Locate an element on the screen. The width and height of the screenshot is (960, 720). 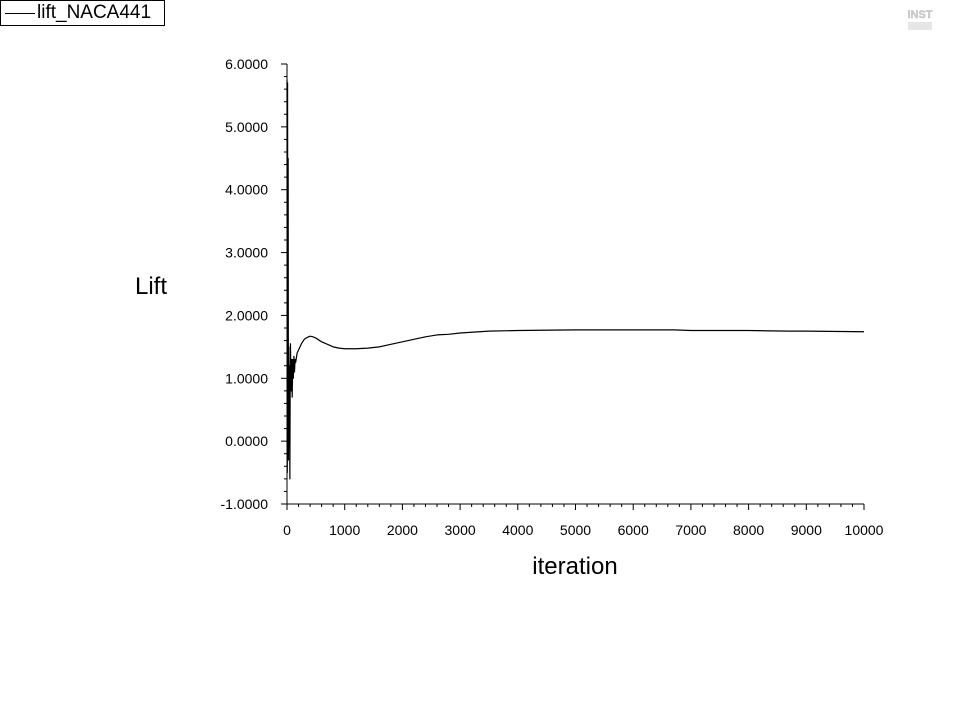
y-tick-label: 2.0000 is located at coordinates (246, 315).